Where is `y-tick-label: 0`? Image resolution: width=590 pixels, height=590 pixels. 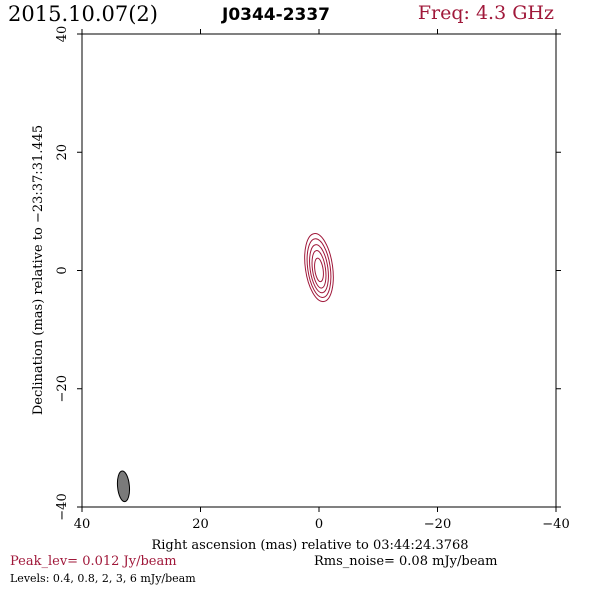
y-tick-label: 0 is located at coordinates (62, 270).